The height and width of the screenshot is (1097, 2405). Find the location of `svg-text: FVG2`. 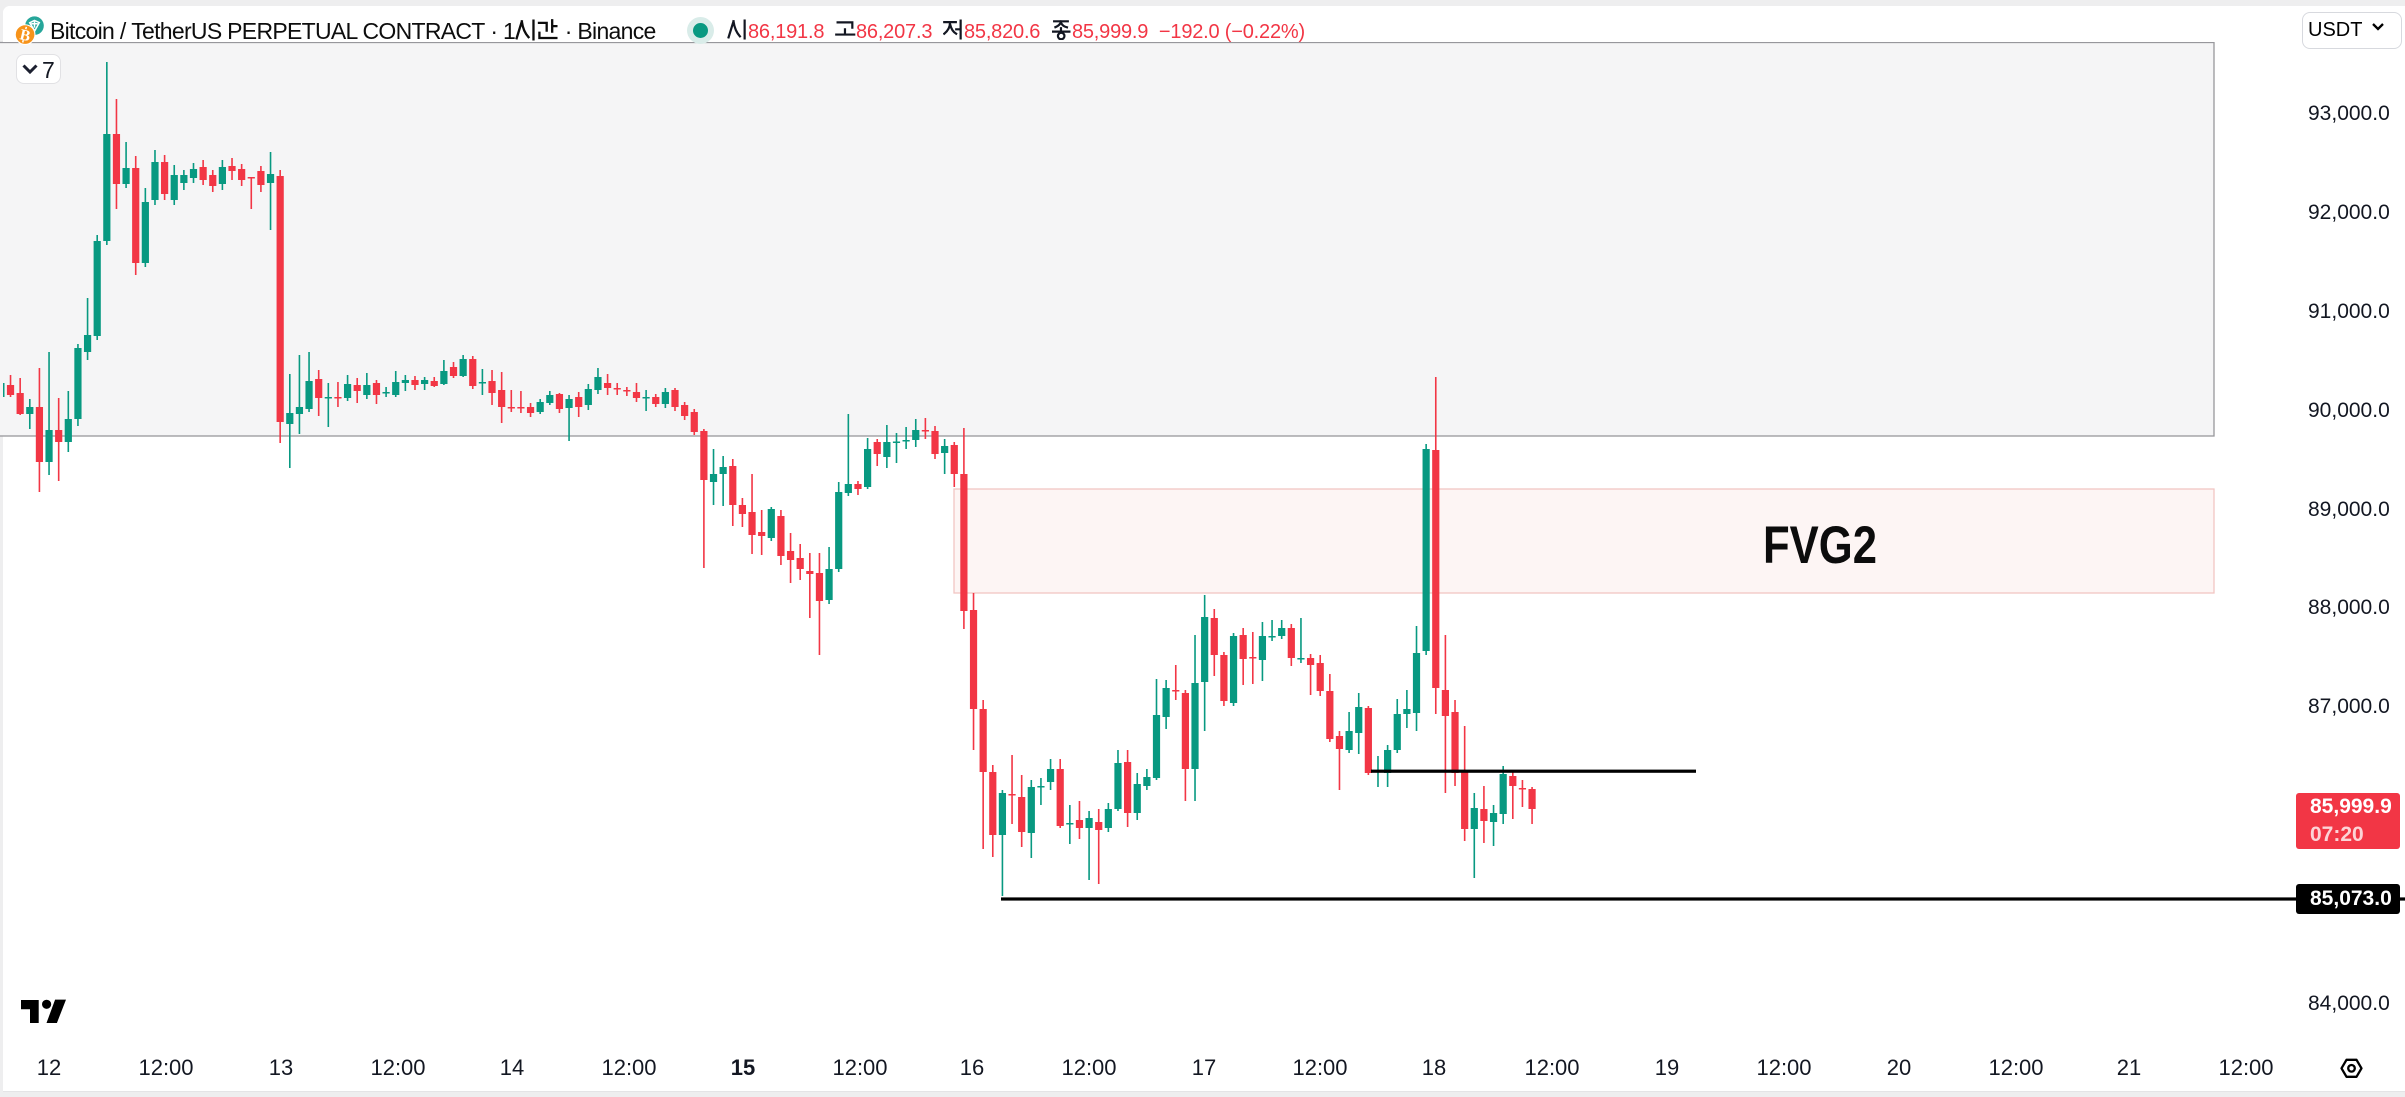

svg-text: FVG2 is located at coordinates (1820, 545).